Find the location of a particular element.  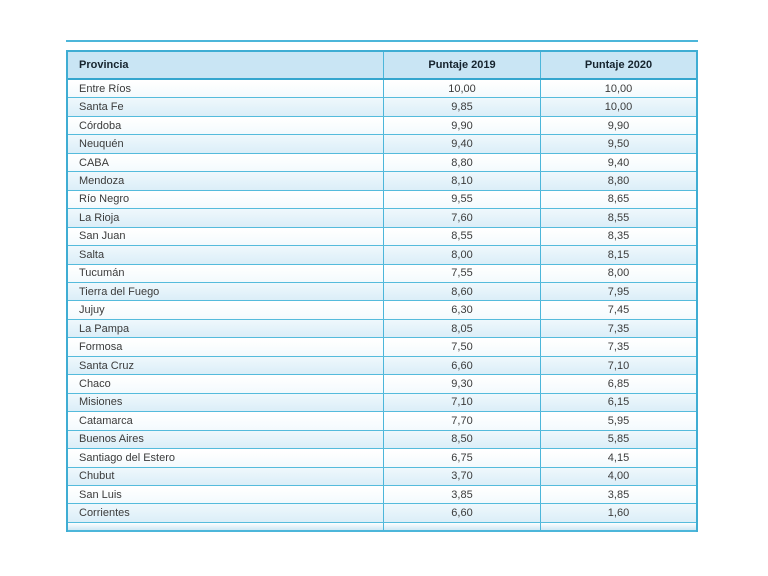

table-row: Chubut 3,70 4,00 is located at coordinates (382, 476).